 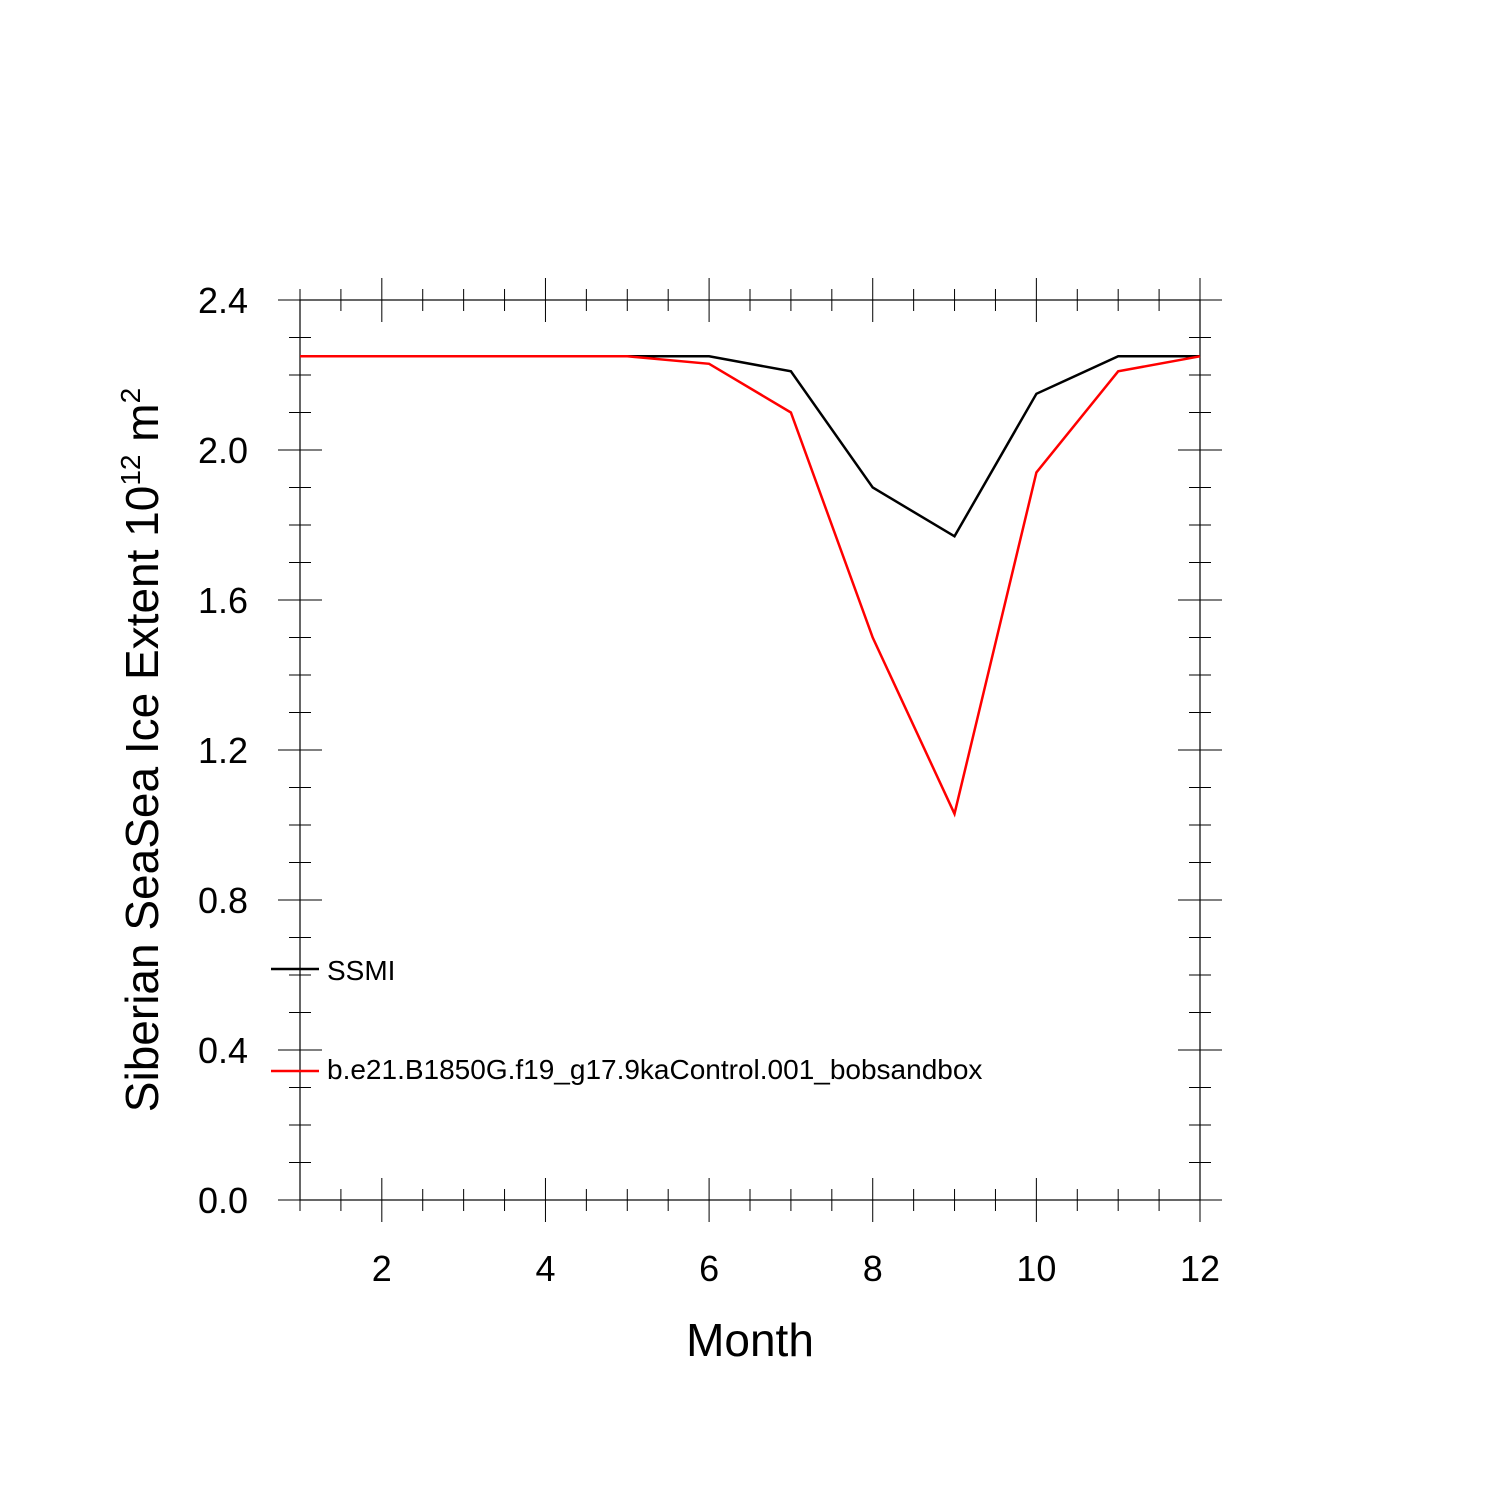 I want to click on y-axis-title: Siberian SeaSea Ice Extent 1012 m2, so click(x=141, y=750).